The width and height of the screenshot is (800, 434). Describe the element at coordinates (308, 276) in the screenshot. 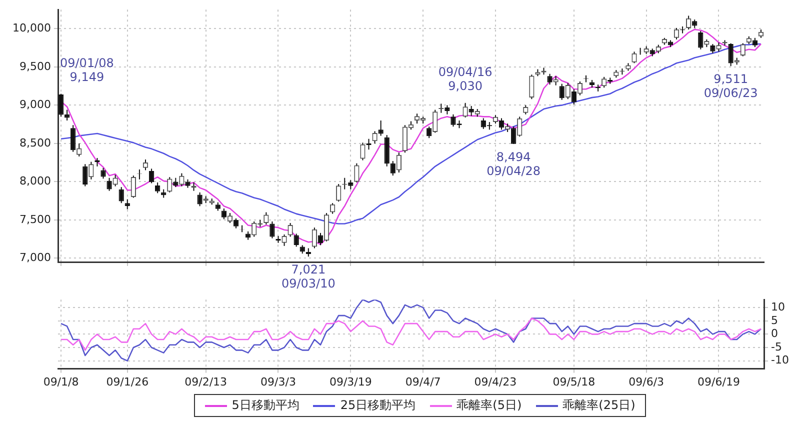

I see `annotation: 7,021 09/03/10` at that location.